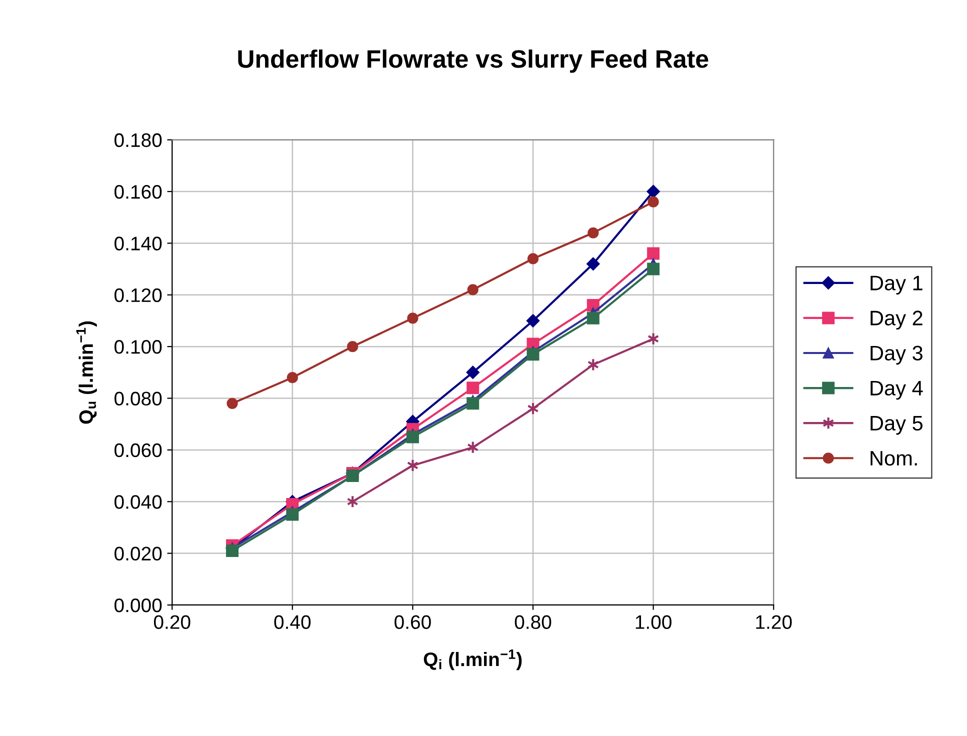 The height and width of the screenshot is (736, 967). I want to click on y-tick-label: 0.180, so click(138, 140).